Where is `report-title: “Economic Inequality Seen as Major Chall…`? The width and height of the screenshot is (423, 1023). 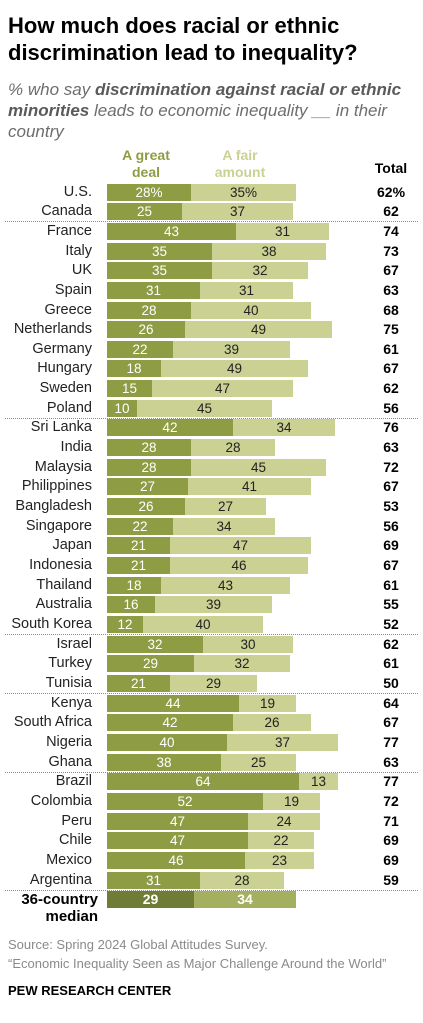 report-title: “Economic Inequality Seen as Major Chall… is located at coordinates (197, 963).